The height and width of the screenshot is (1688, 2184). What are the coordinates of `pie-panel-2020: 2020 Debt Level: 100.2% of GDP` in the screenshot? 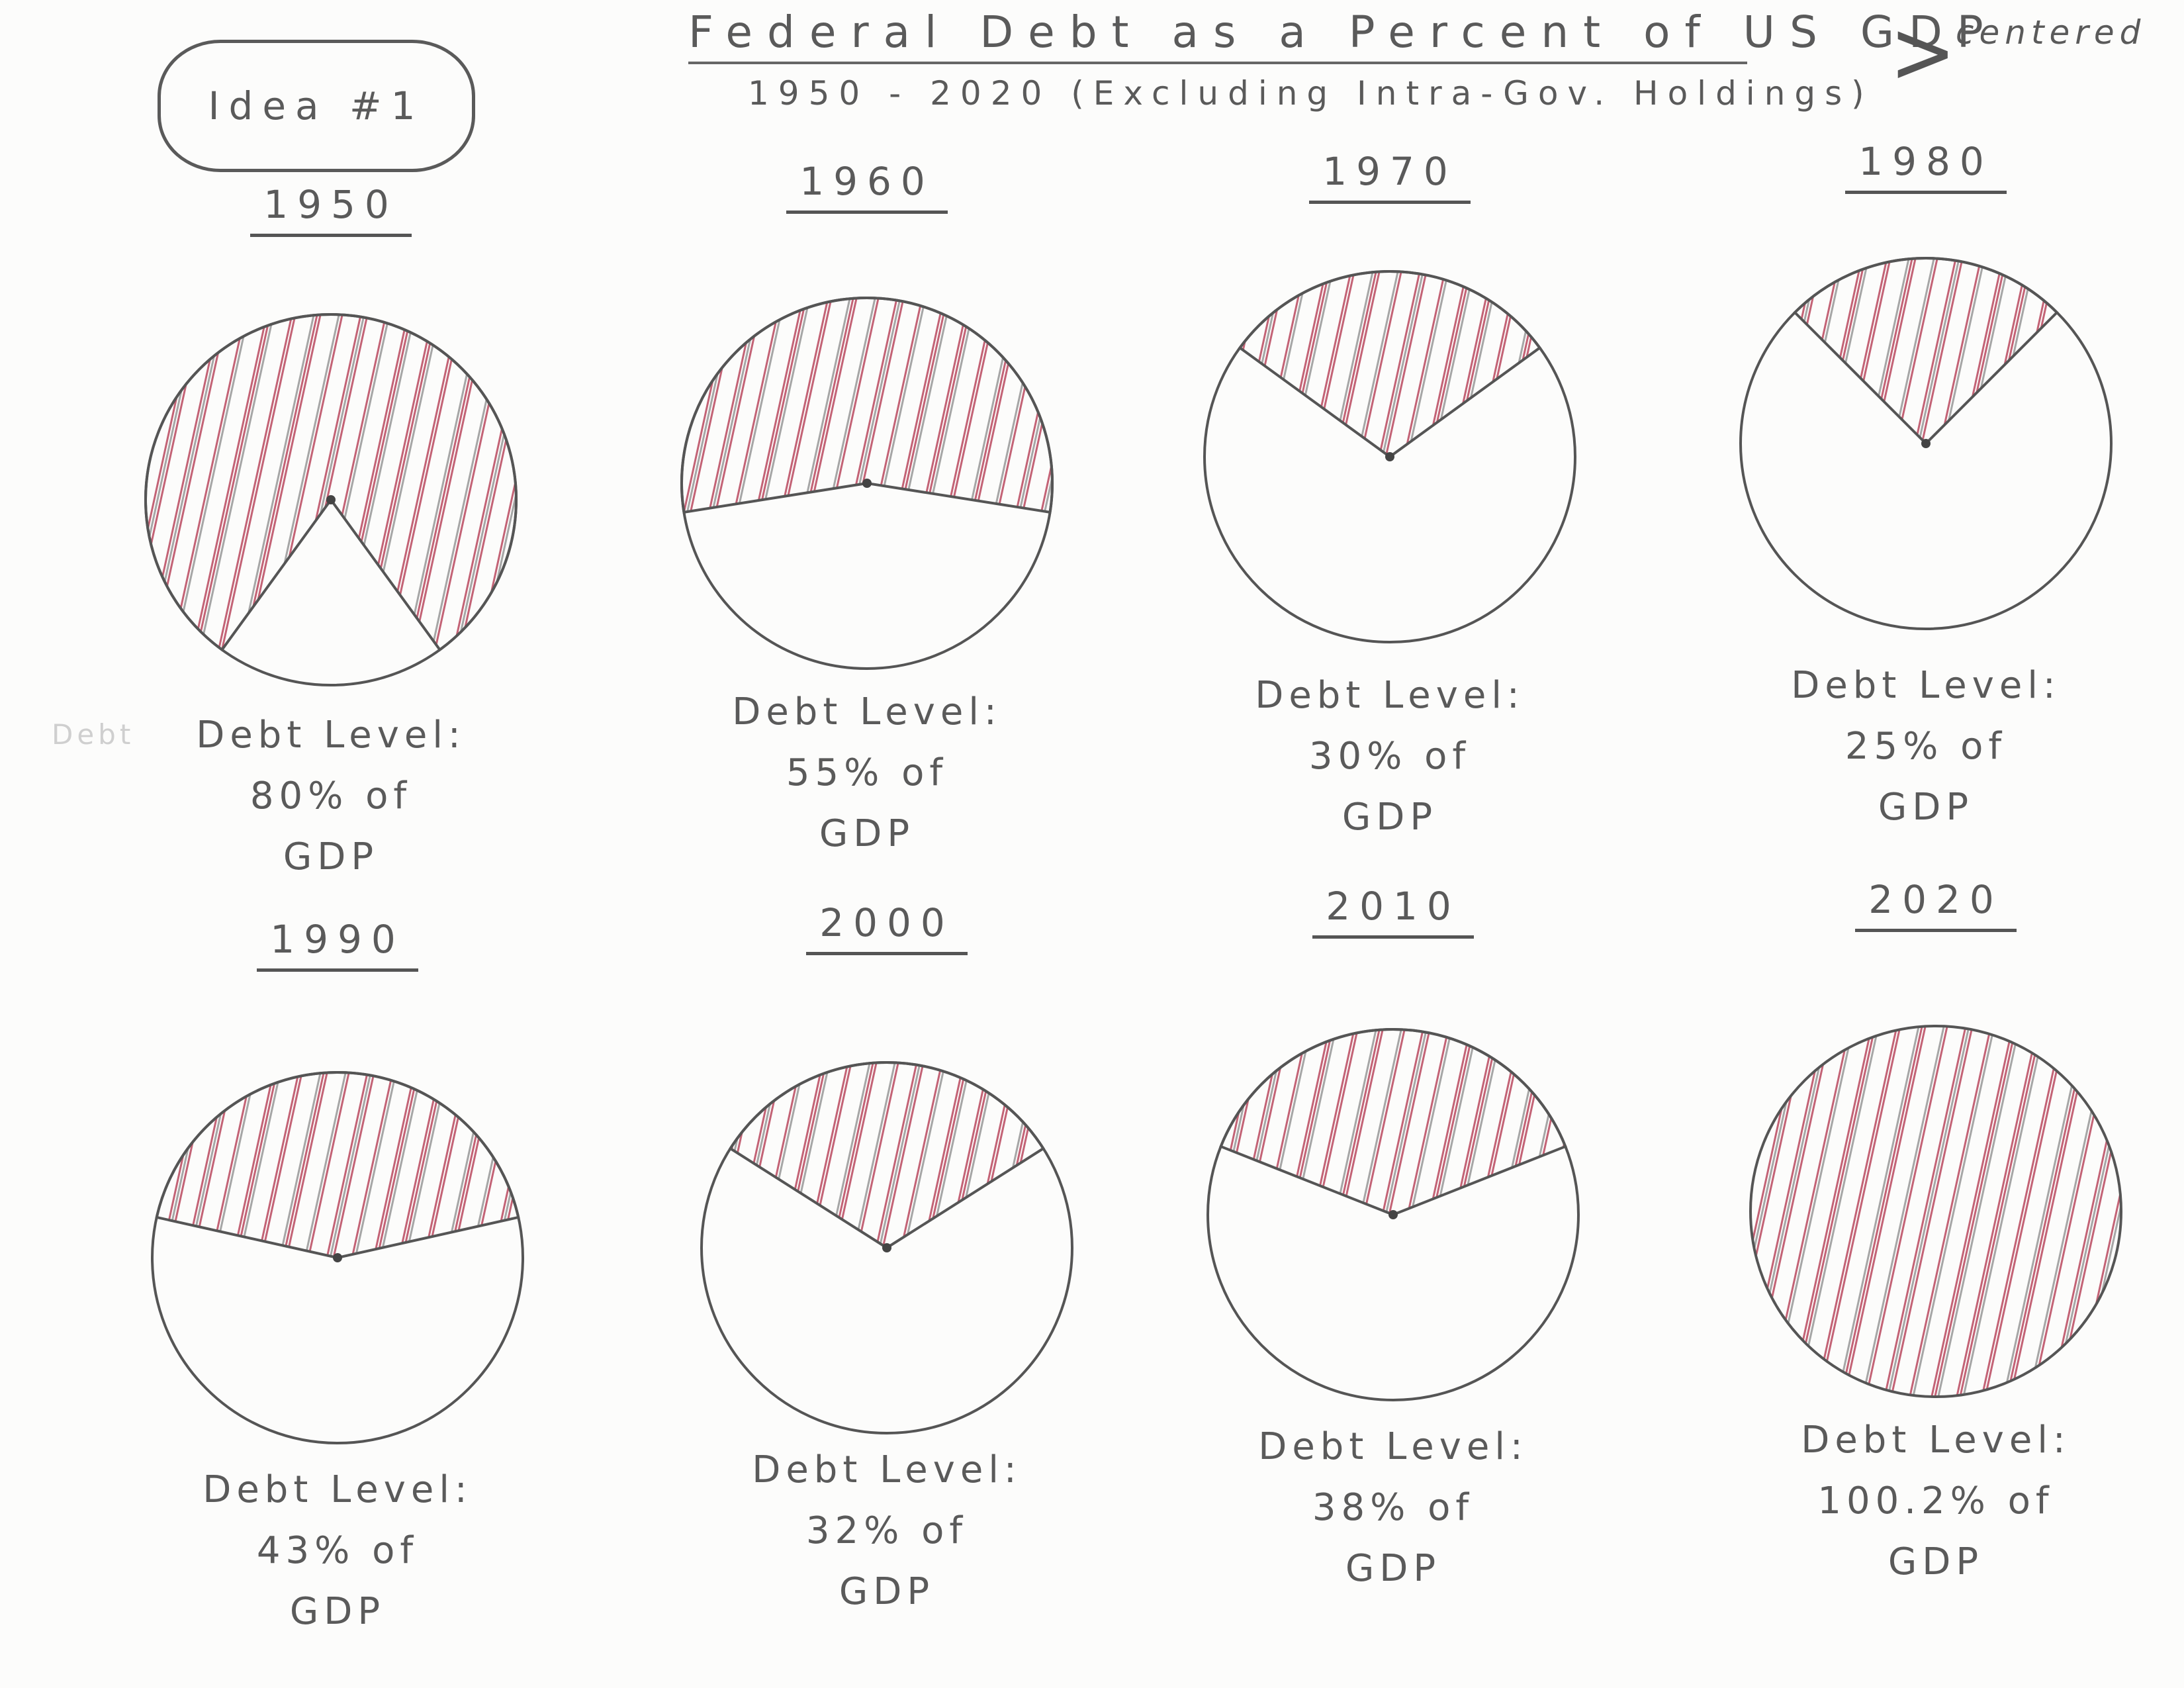 It's located at (1935, 1230).